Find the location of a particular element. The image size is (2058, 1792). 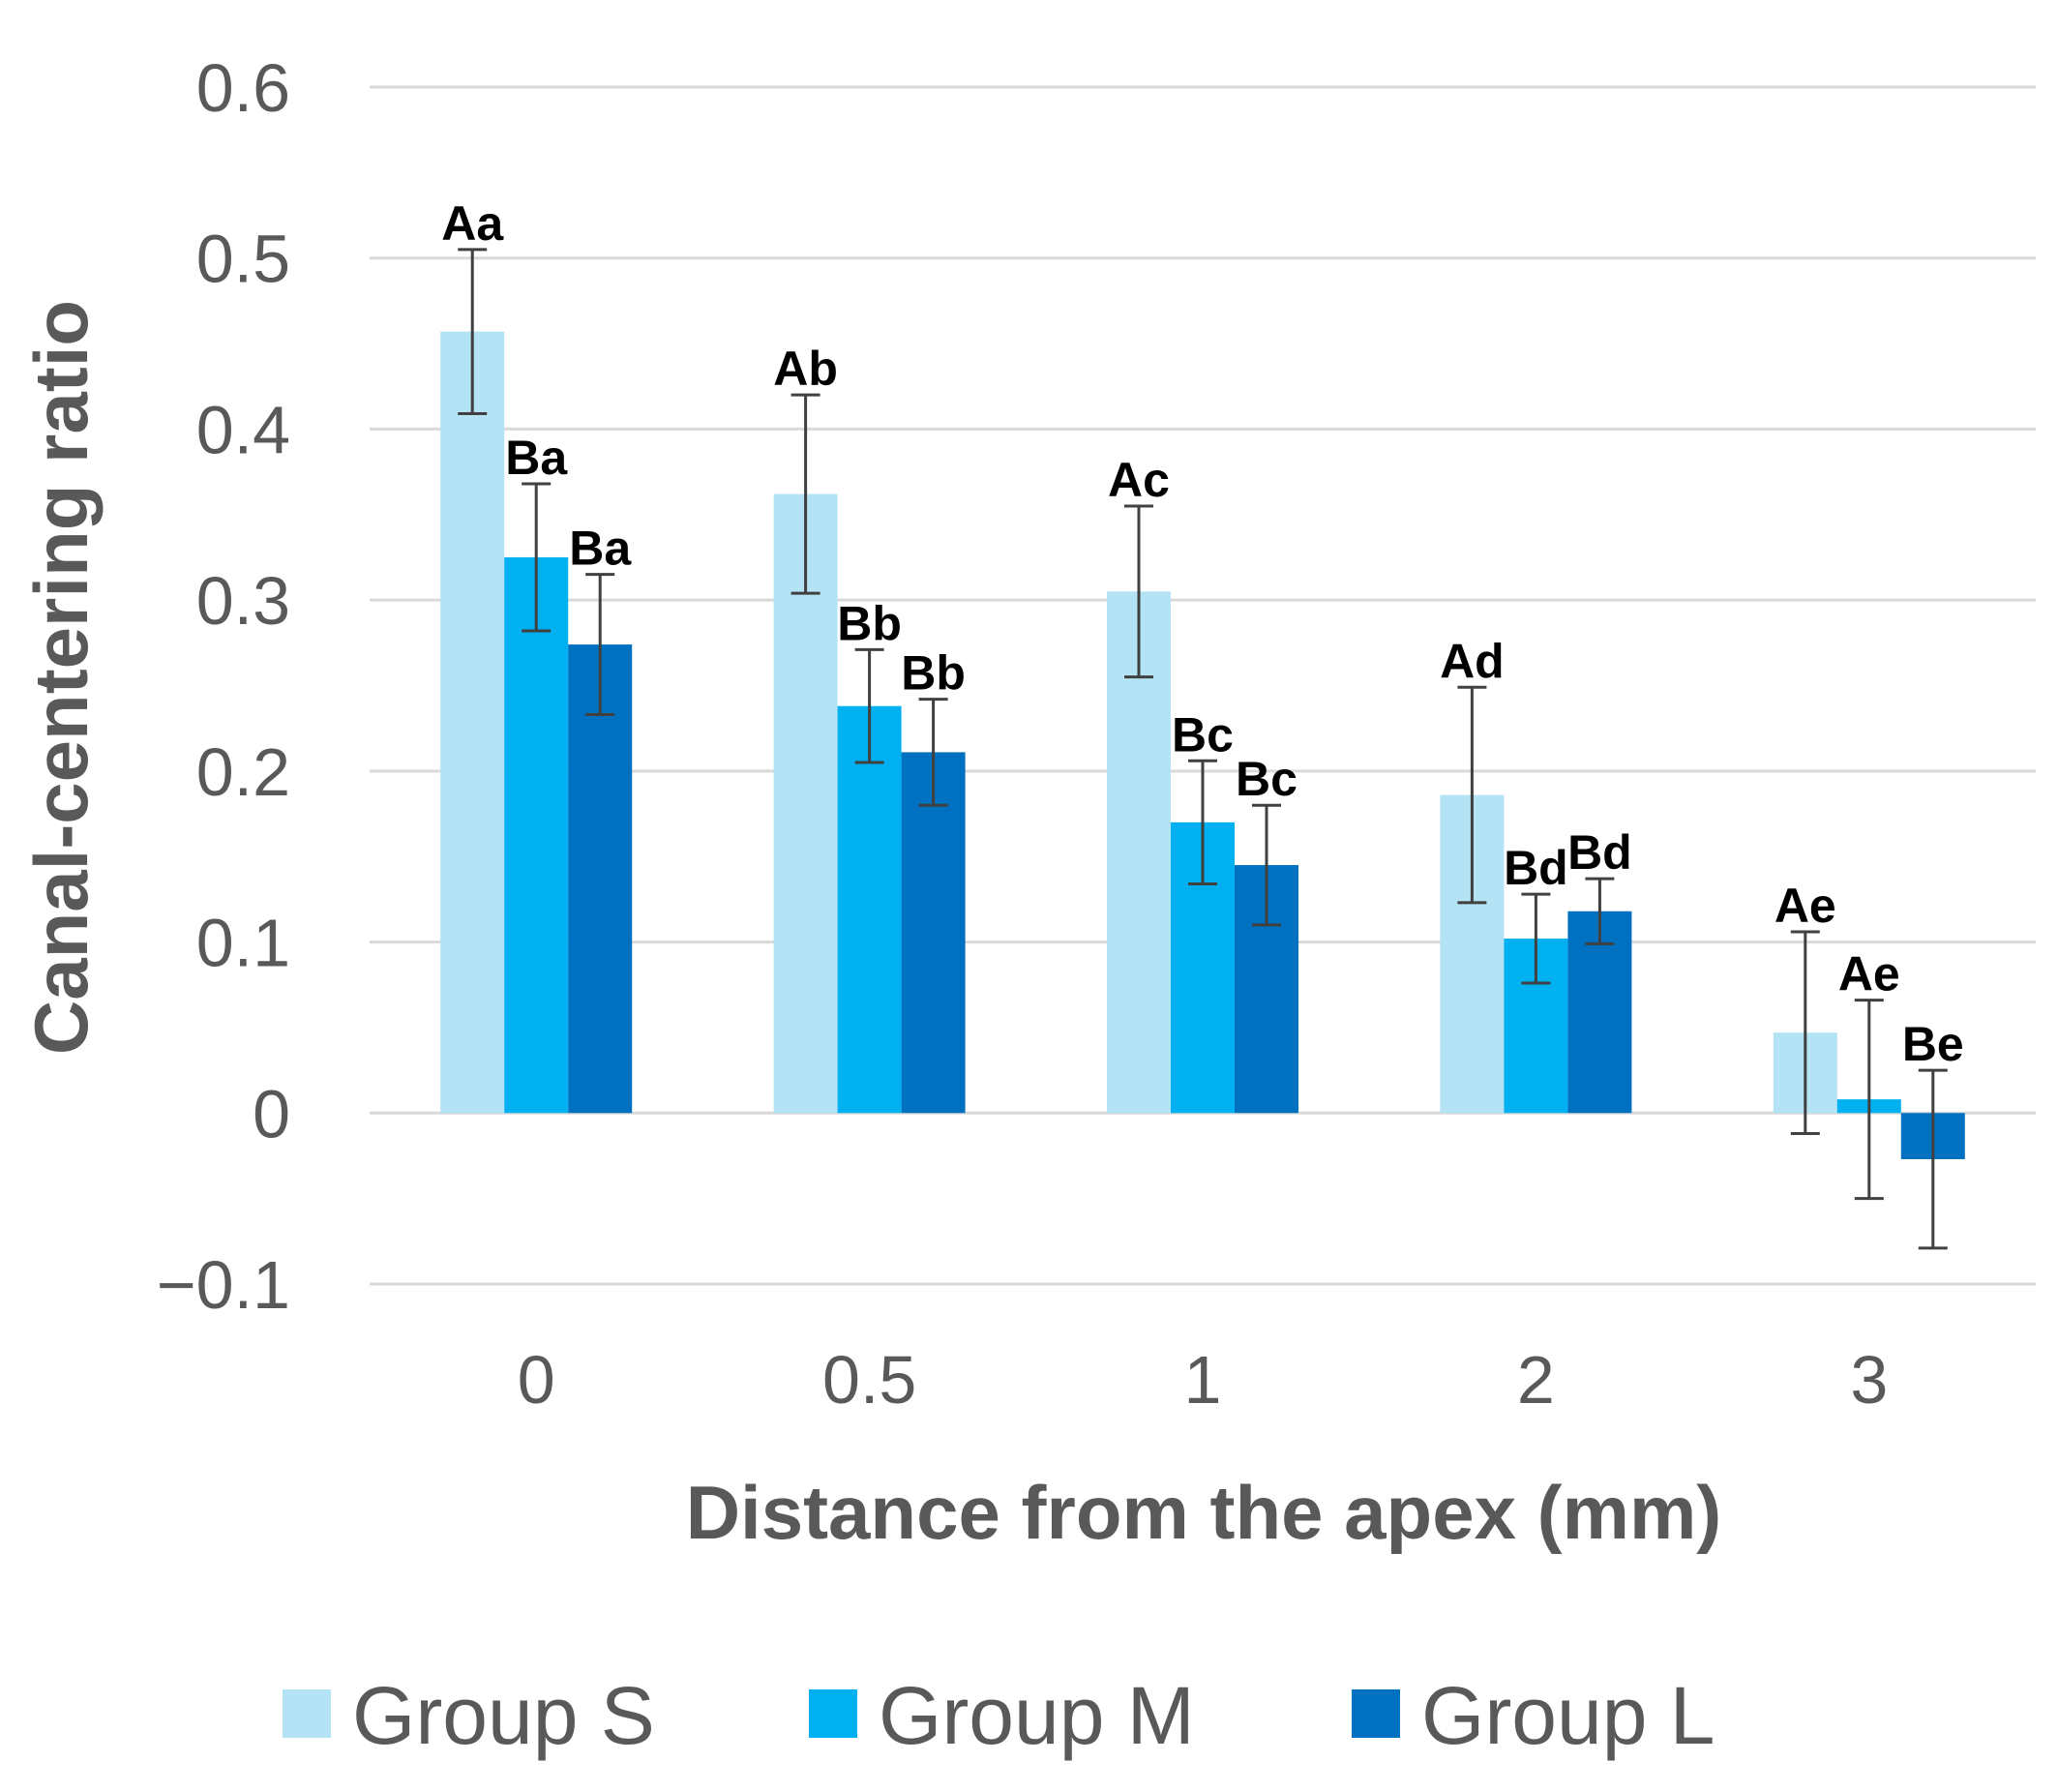

significance-label: Be is located at coordinates (1933, 1044).